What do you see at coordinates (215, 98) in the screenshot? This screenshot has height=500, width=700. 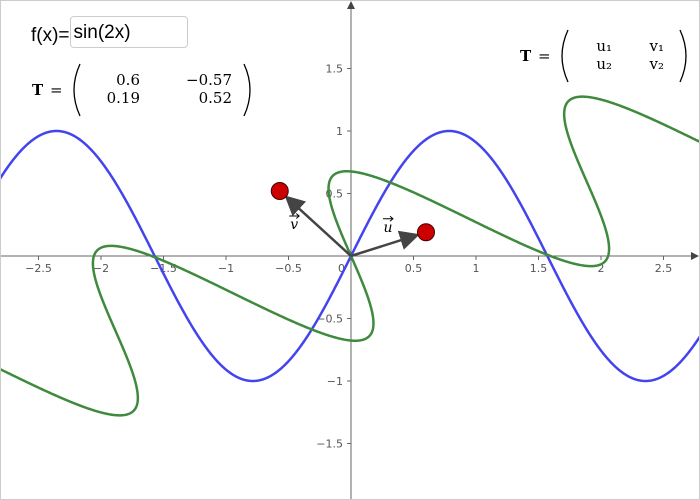 I see `matrix-entry: 0.52` at bounding box center [215, 98].